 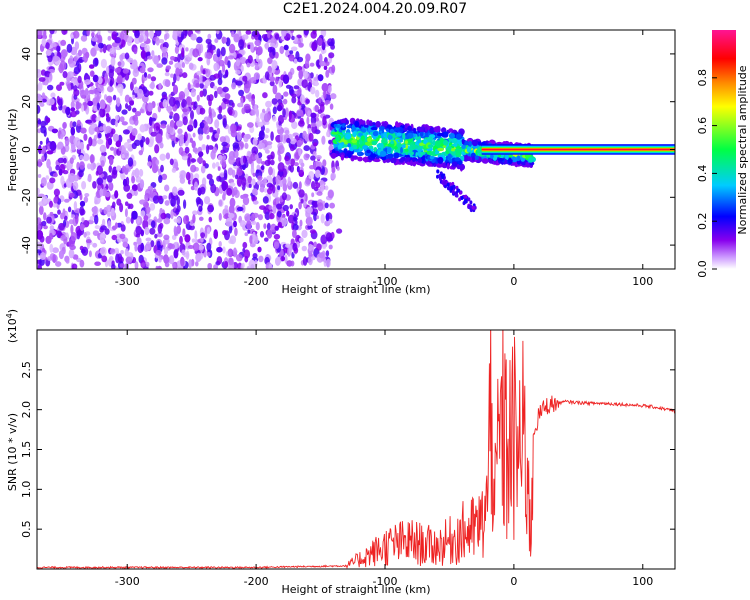 I want to click on colorbar-label: Normalized spectral amplitude, so click(x=742, y=149).